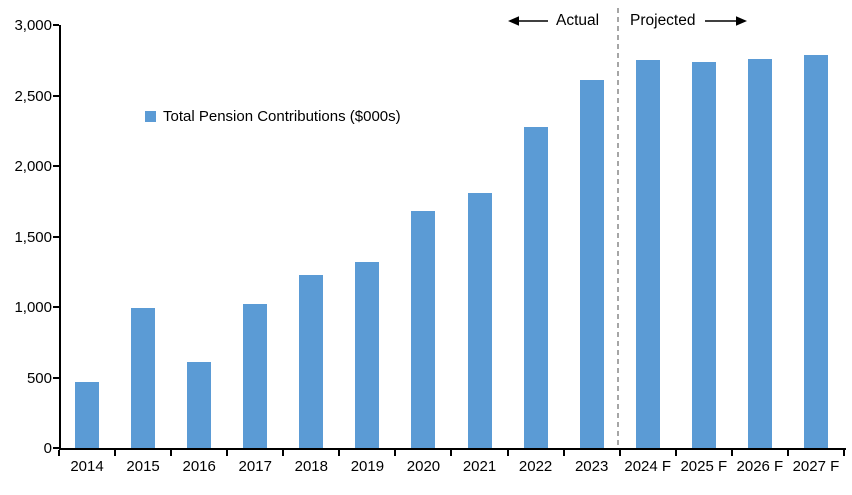 The image size is (852, 495). I want to click on x-axis-label-2015: 2015, so click(143, 466).